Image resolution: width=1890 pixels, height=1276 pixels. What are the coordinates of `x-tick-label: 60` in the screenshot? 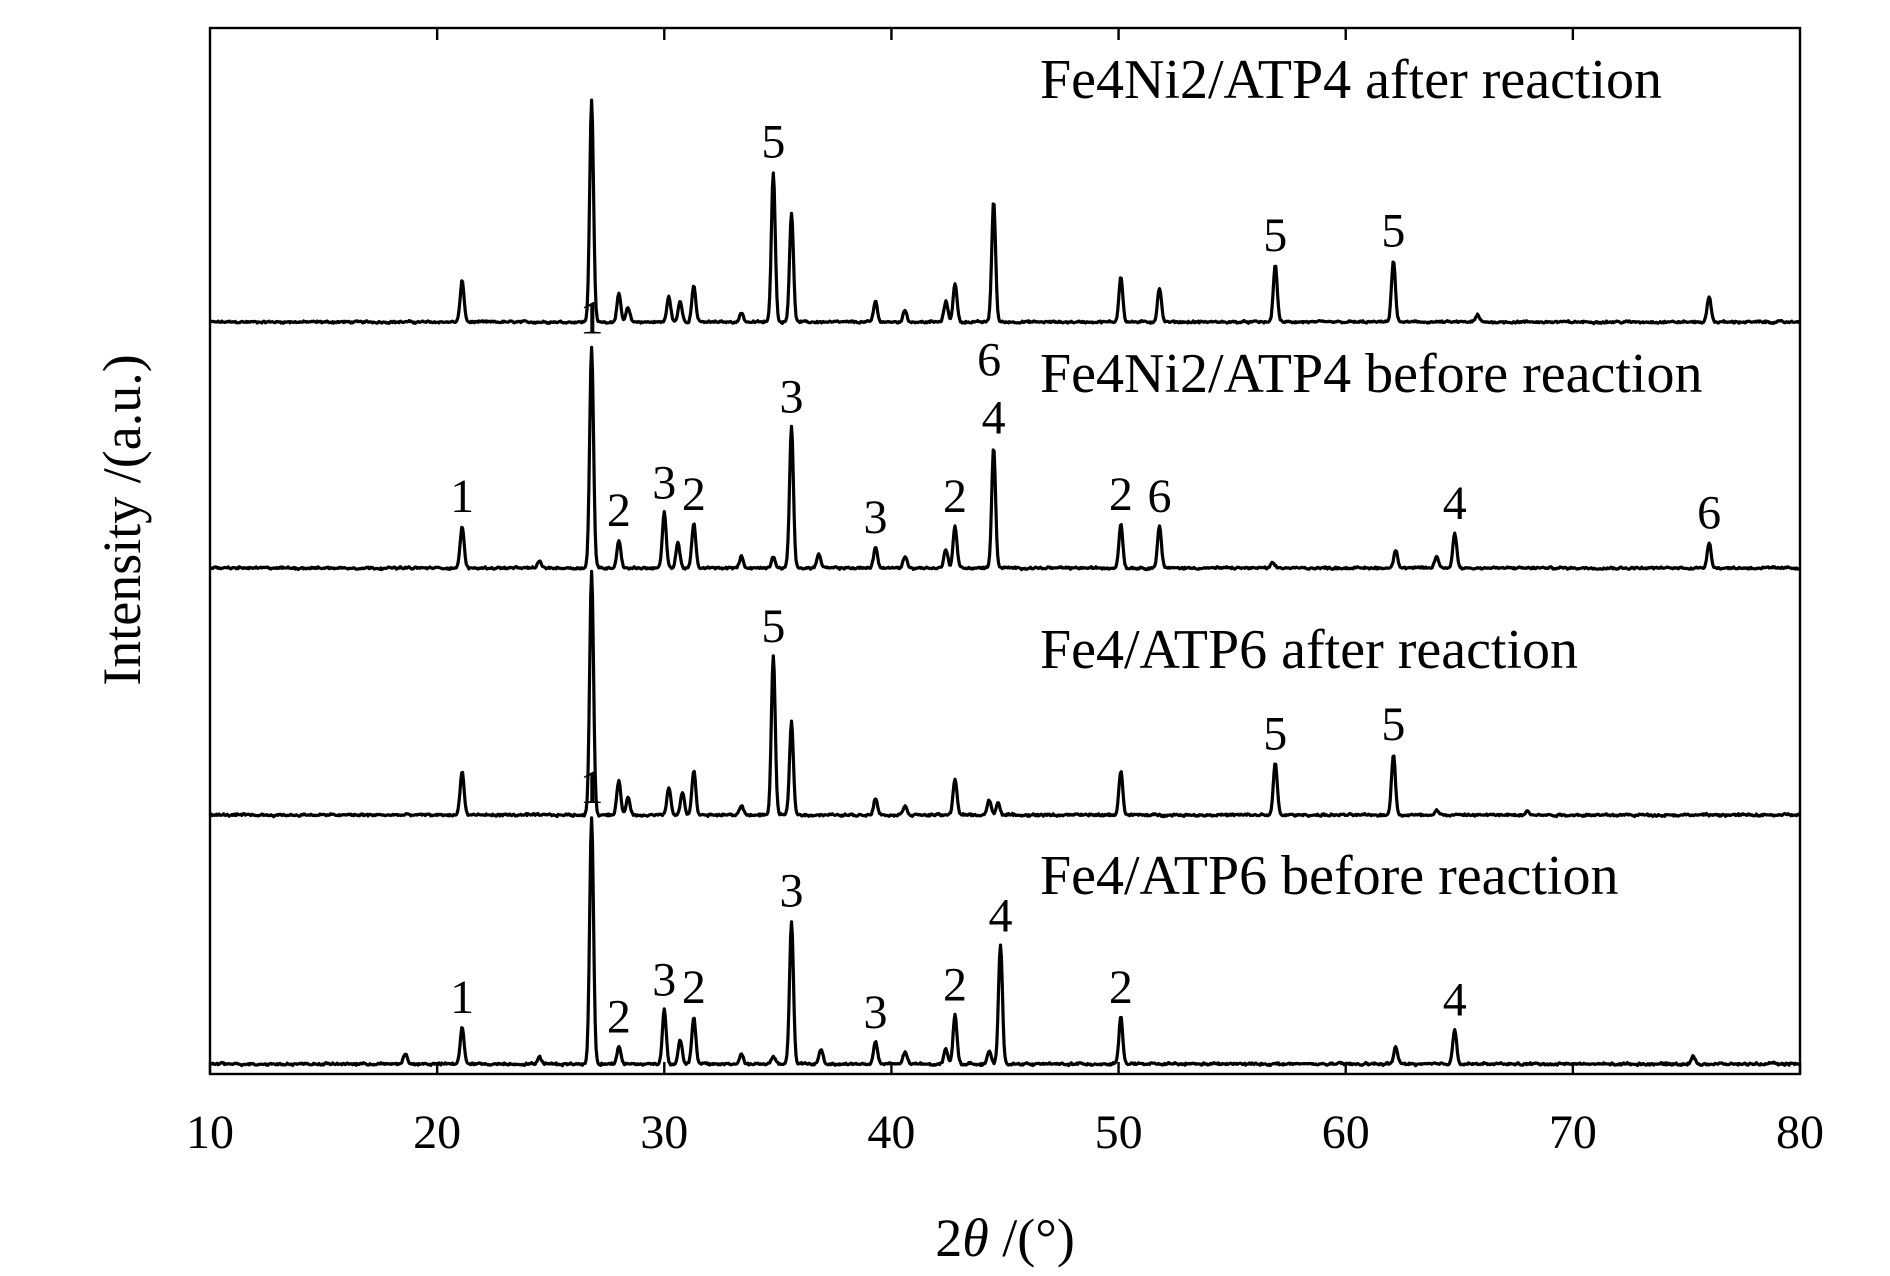 It's located at (1346, 1132).